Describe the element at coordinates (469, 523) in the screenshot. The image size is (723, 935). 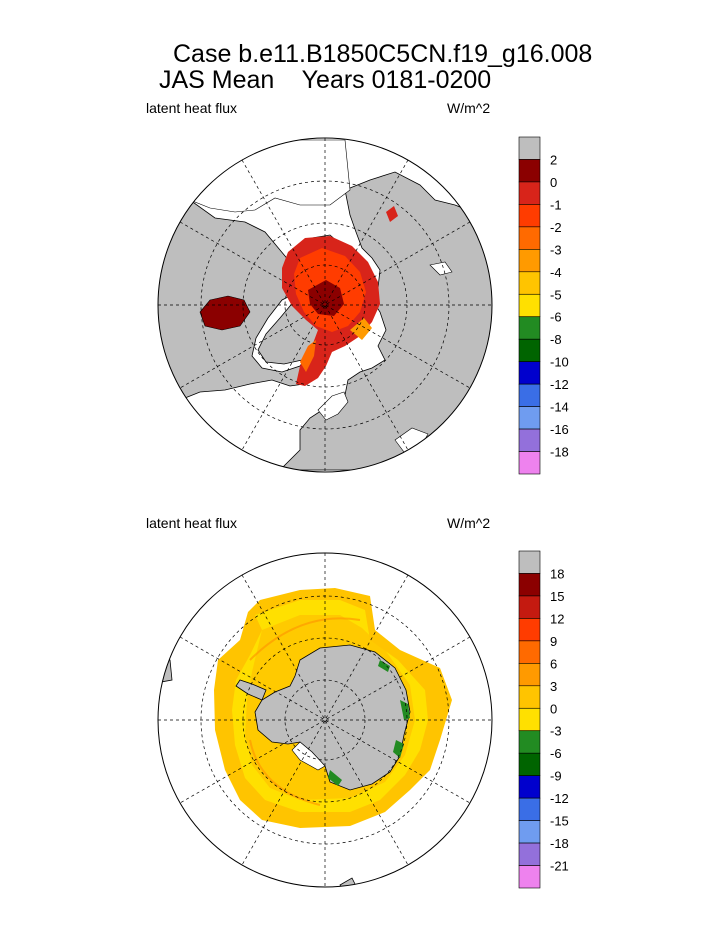
I see `south-panel-units-label: W/m^2` at that location.